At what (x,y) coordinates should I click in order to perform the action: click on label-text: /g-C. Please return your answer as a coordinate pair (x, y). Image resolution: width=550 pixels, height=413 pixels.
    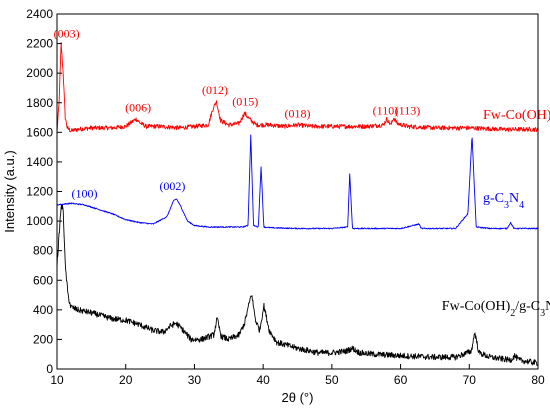
    Looking at the image, I should click on (527, 306).